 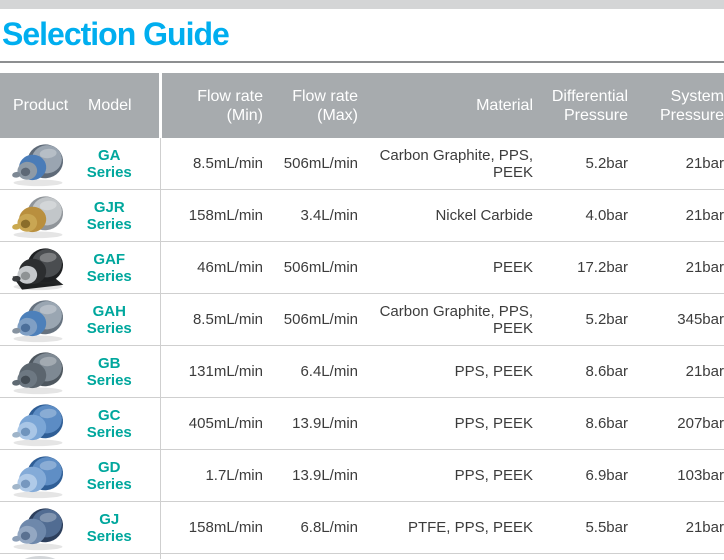 I want to click on gd-series-pump-photo, so click(x=37, y=476).